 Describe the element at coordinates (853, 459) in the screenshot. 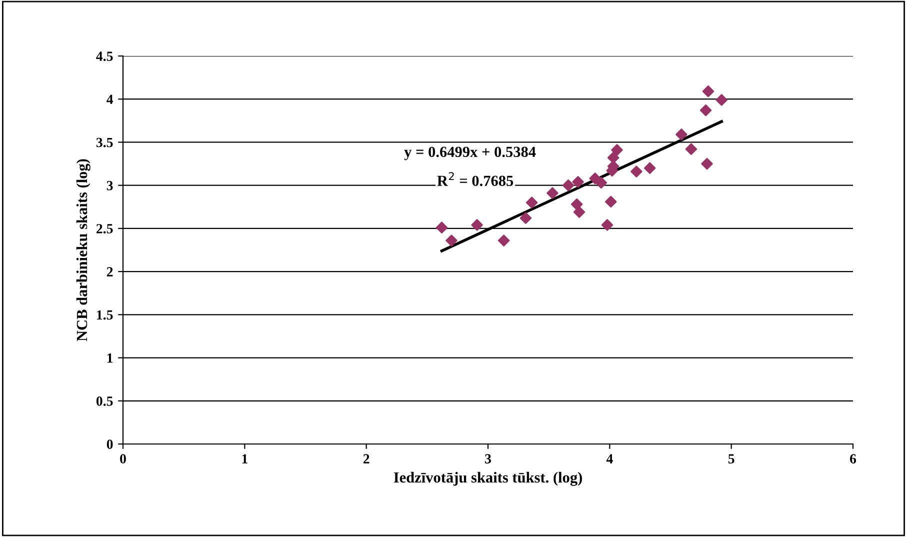

I see `x-tick-label: 6` at that location.